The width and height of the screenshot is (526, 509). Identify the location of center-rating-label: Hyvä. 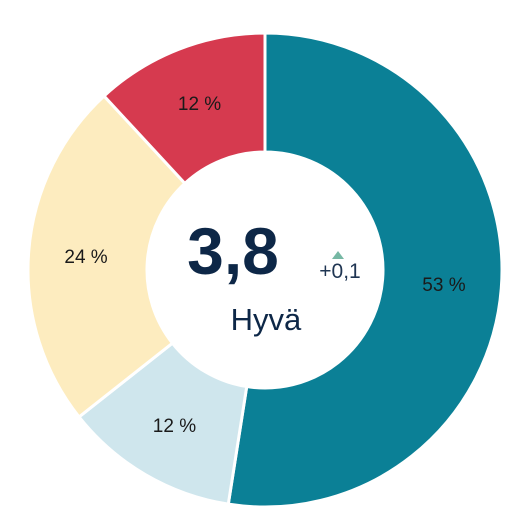
(266, 319).